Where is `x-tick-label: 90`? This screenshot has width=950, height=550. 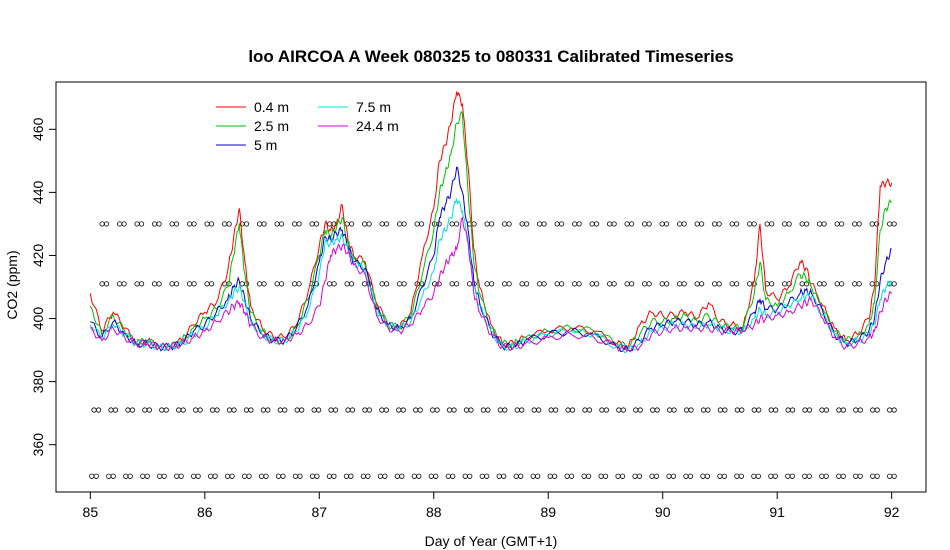
x-tick-label: 90 is located at coordinates (663, 512).